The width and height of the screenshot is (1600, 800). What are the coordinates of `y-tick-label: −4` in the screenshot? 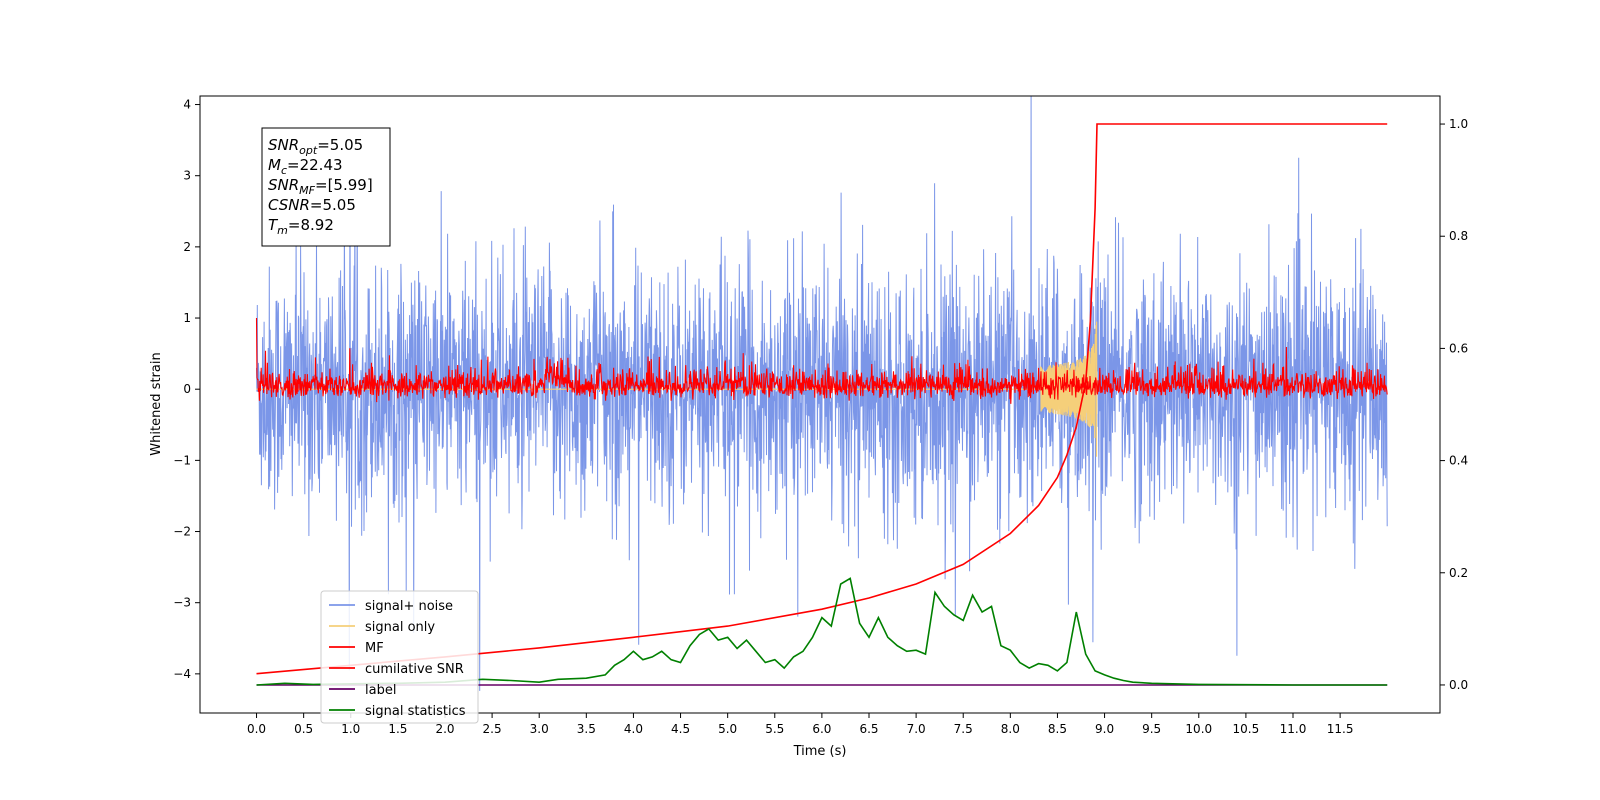 It's located at (182, 674).